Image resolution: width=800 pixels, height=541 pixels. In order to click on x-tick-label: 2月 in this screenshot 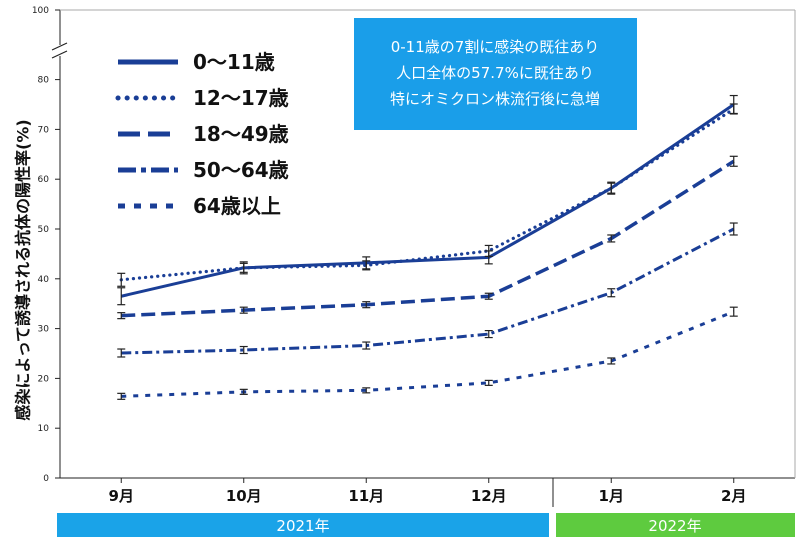, I will do `click(733, 496)`.